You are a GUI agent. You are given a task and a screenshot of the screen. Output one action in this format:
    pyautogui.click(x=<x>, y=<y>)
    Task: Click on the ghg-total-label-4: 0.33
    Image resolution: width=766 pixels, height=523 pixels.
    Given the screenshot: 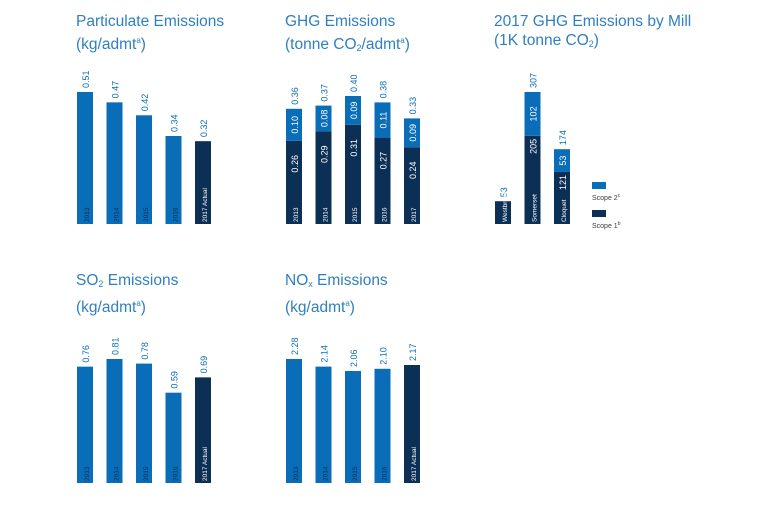 What is the action you would take?
    pyautogui.click(x=413, y=106)
    